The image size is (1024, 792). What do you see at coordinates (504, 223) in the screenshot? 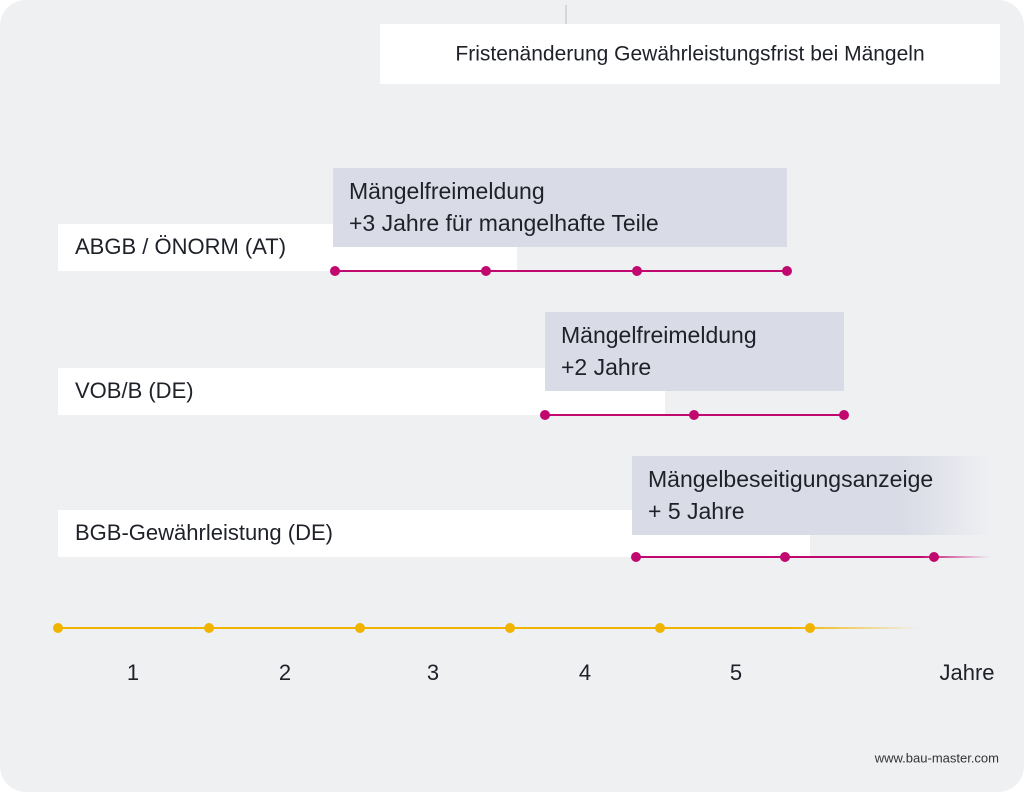
I see `note-text: +3 Jahre für mangelhafte Teile` at bounding box center [504, 223].